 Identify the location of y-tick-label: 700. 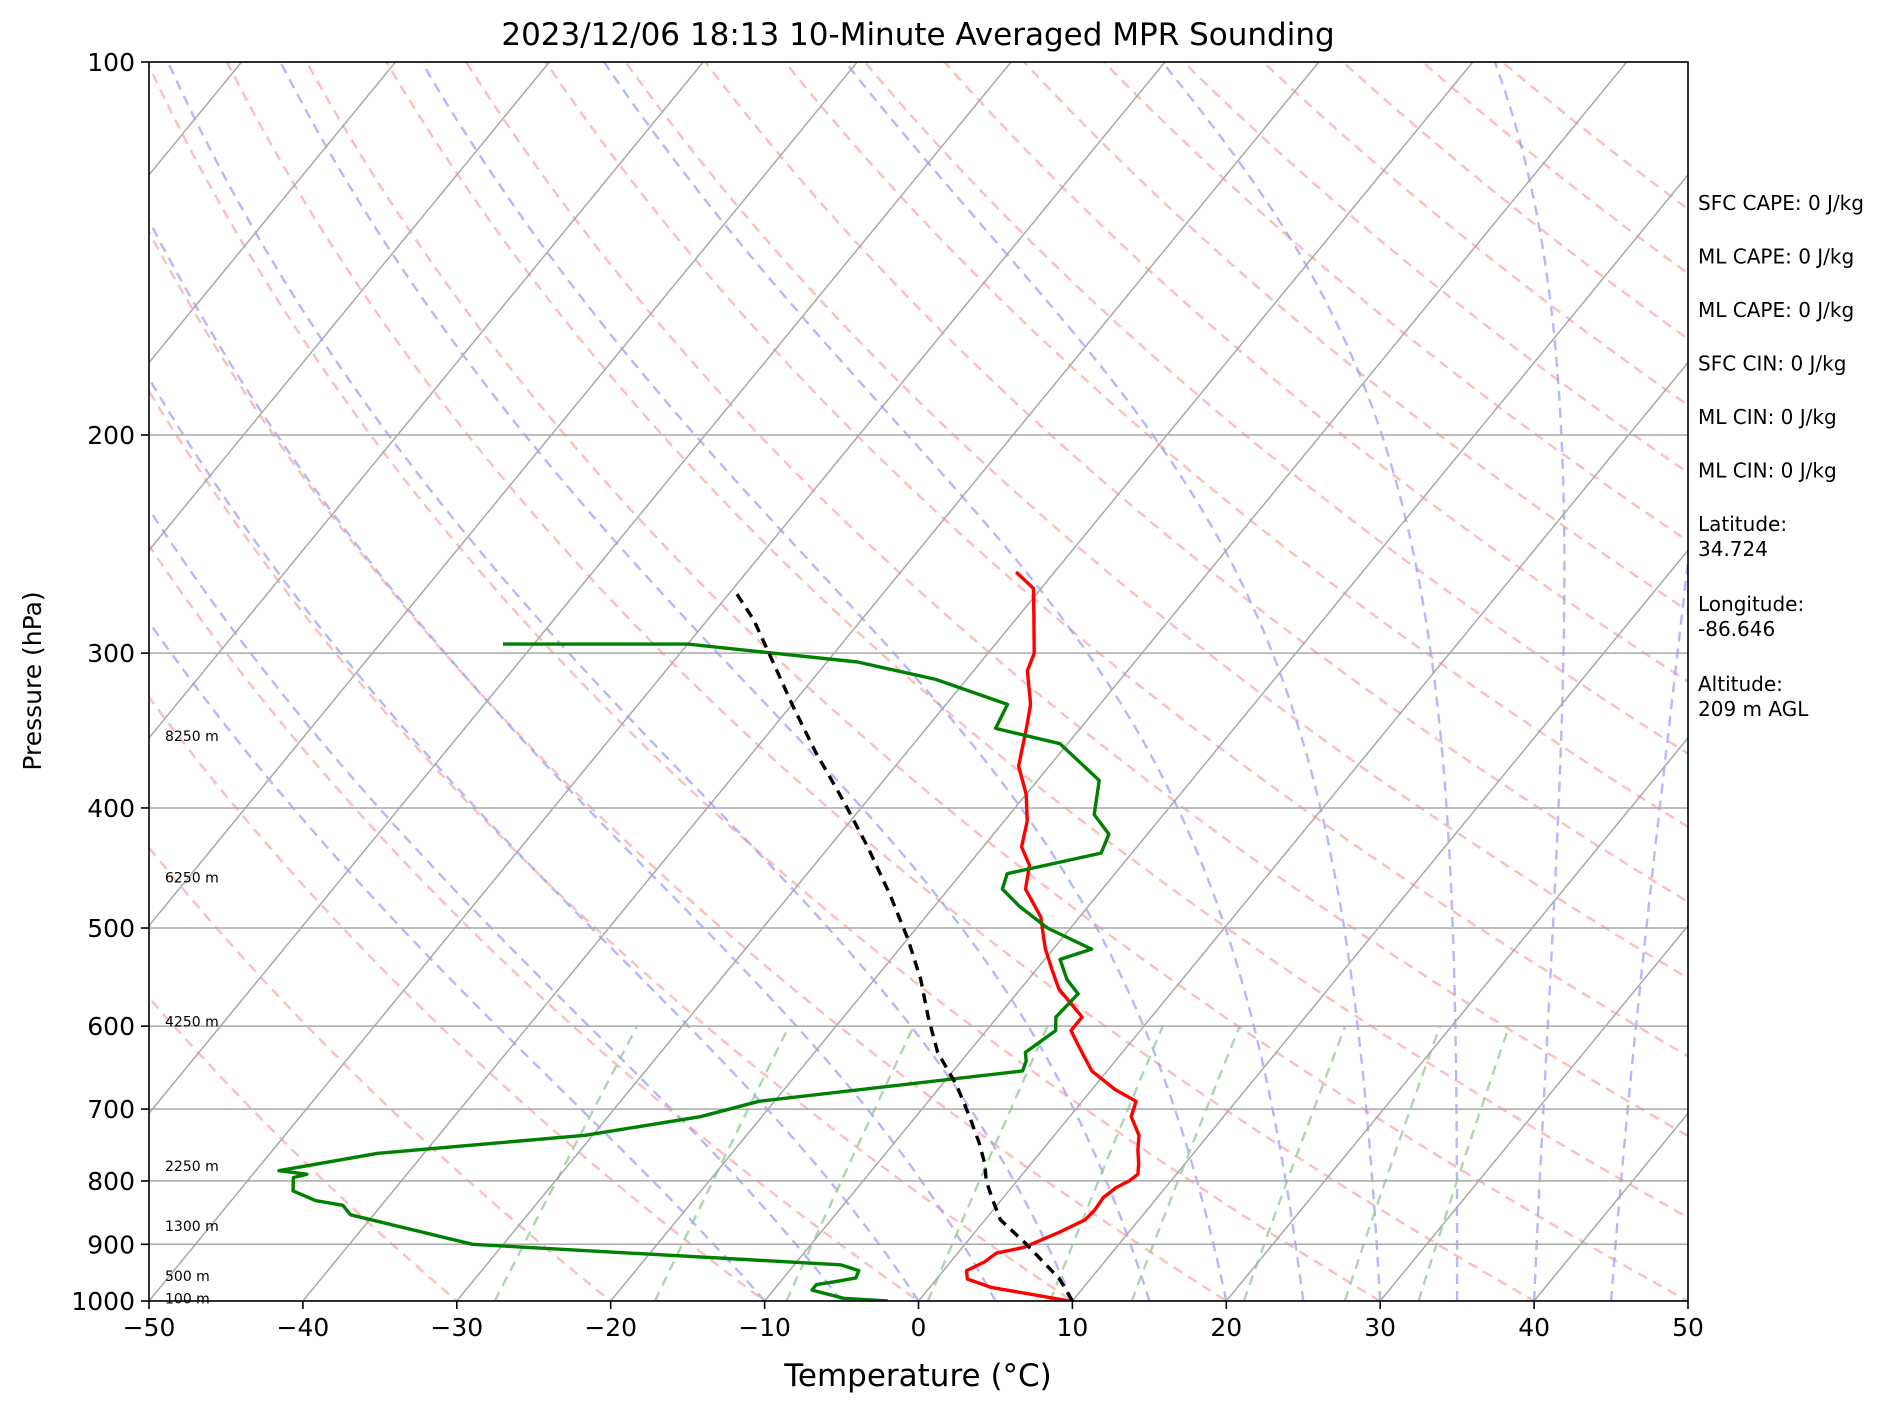
(111, 1109).